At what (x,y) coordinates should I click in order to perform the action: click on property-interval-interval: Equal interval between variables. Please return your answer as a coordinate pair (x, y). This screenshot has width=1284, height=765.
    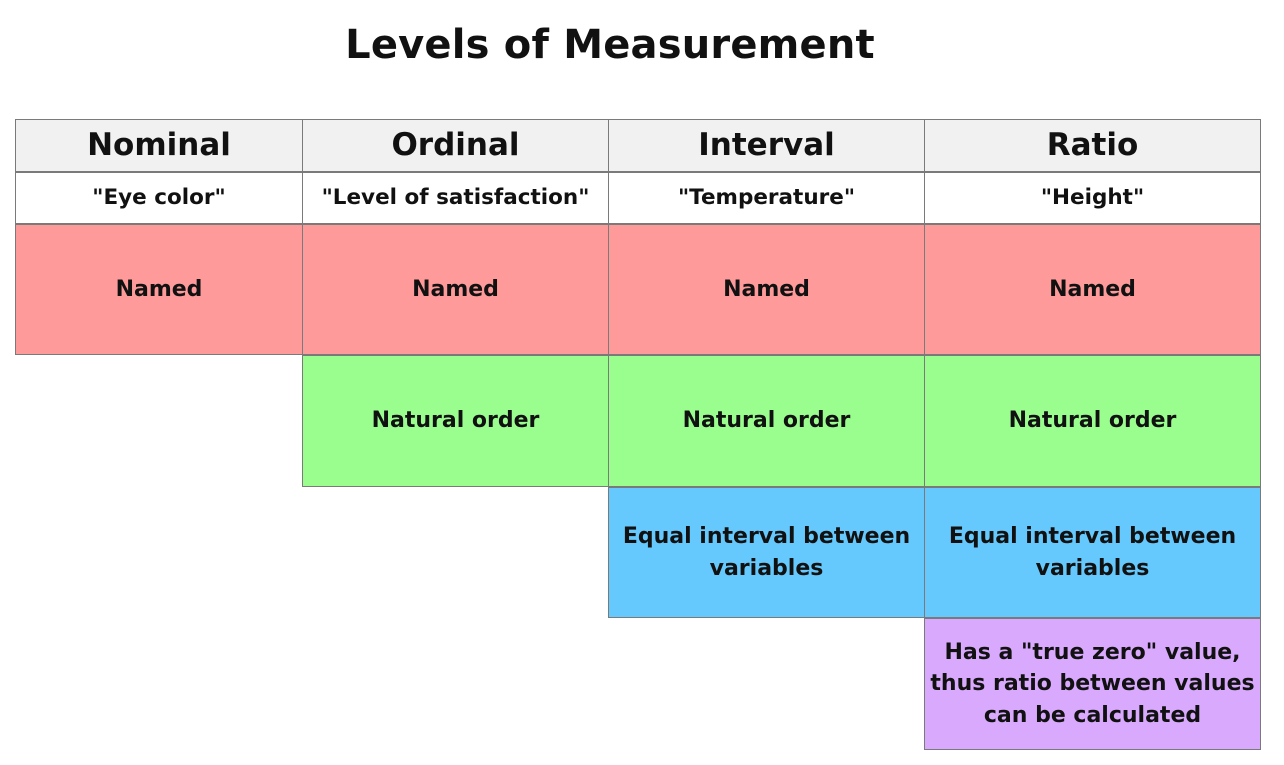
    Looking at the image, I should click on (766, 552).